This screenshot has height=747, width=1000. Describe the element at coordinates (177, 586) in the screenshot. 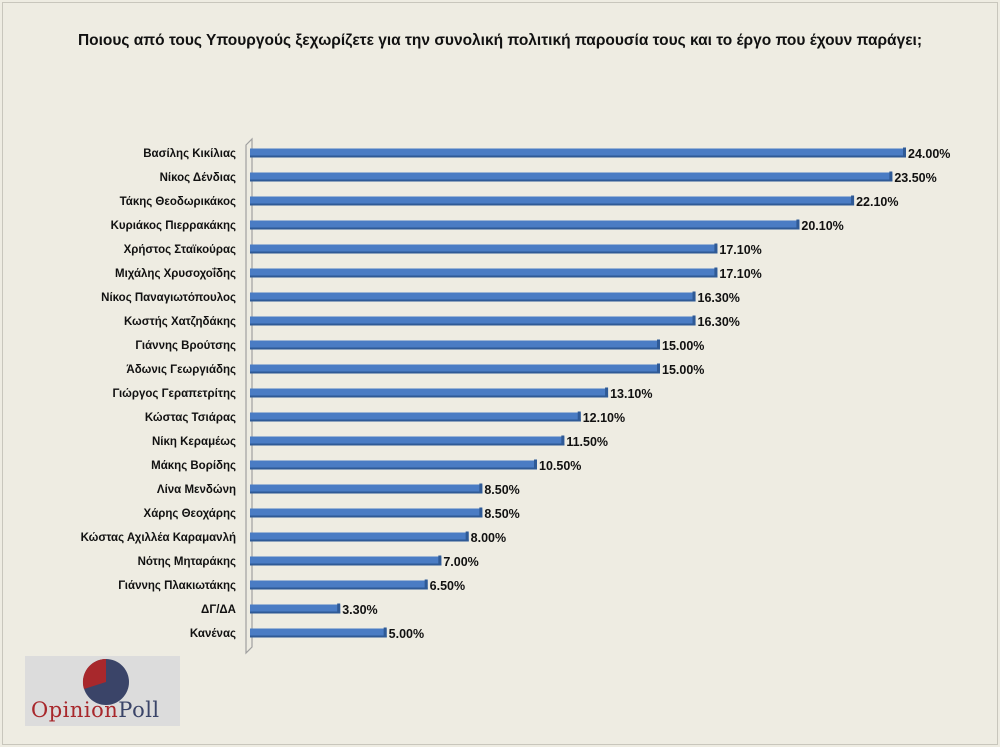

I see `category-label: Γιάννης Πλακιωτάκης` at that location.